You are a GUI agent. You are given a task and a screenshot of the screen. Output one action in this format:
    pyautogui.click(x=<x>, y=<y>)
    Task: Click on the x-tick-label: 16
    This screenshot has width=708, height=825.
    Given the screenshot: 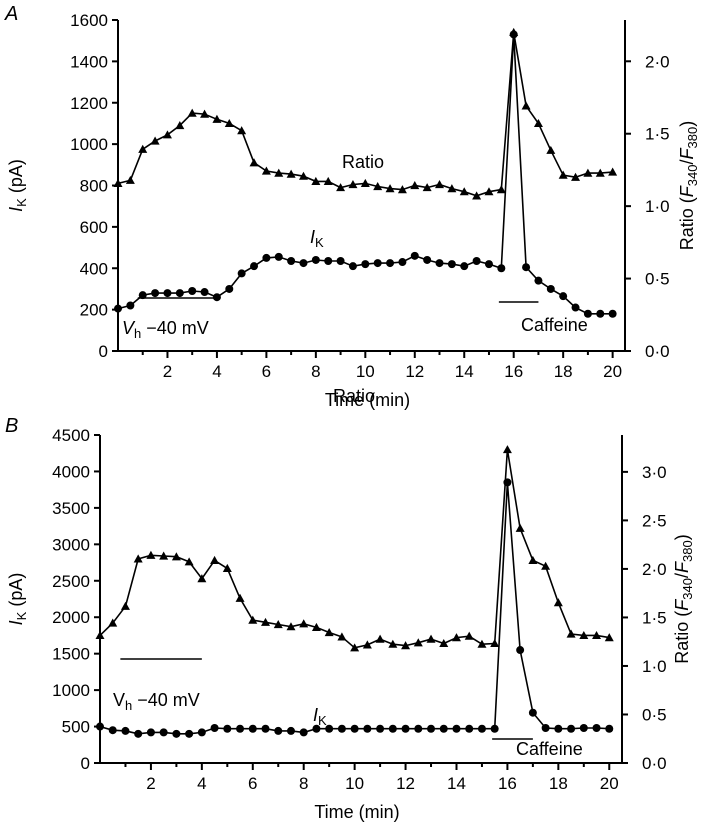 What is the action you would take?
    pyautogui.click(x=507, y=783)
    